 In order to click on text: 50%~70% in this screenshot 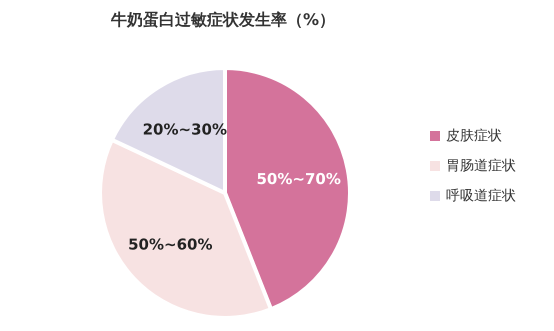, I will do `click(298, 179)`.